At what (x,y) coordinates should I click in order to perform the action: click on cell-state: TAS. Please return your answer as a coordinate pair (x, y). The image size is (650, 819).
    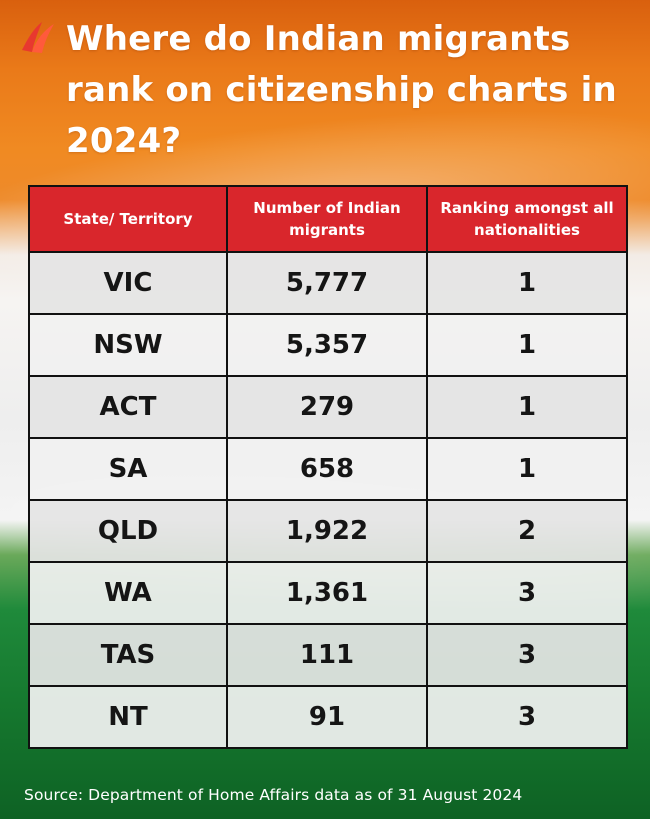
    Looking at the image, I should click on (128, 655).